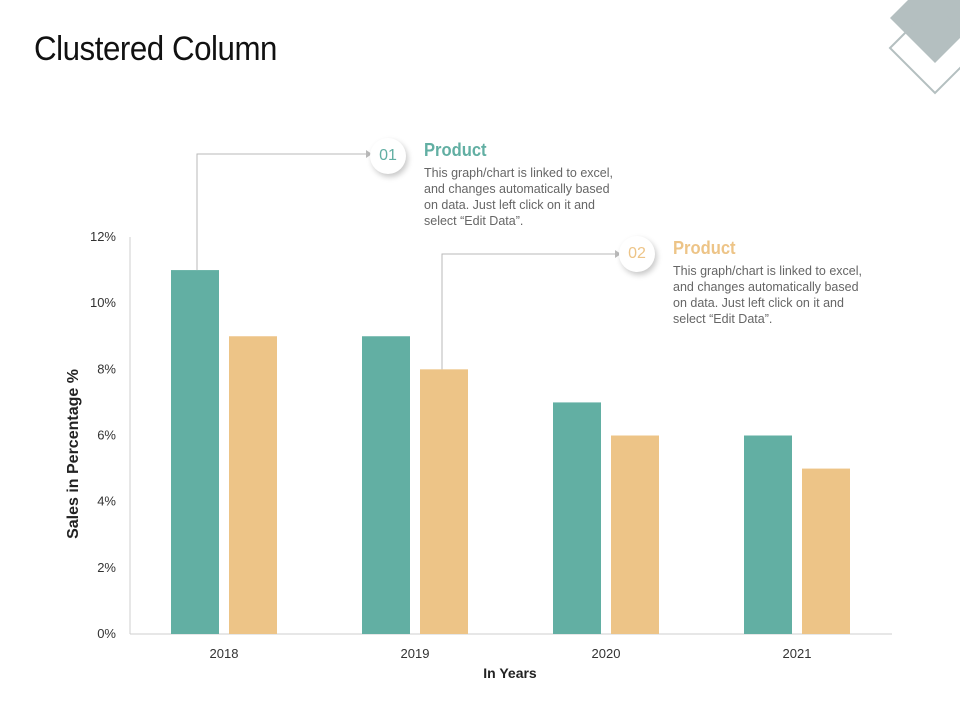 The height and width of the screenshot is (720, 960). Describe the element at coordinates (73, 454) in the screenshot. I see `y-axis-title: Sales in Percentage %` at that location.